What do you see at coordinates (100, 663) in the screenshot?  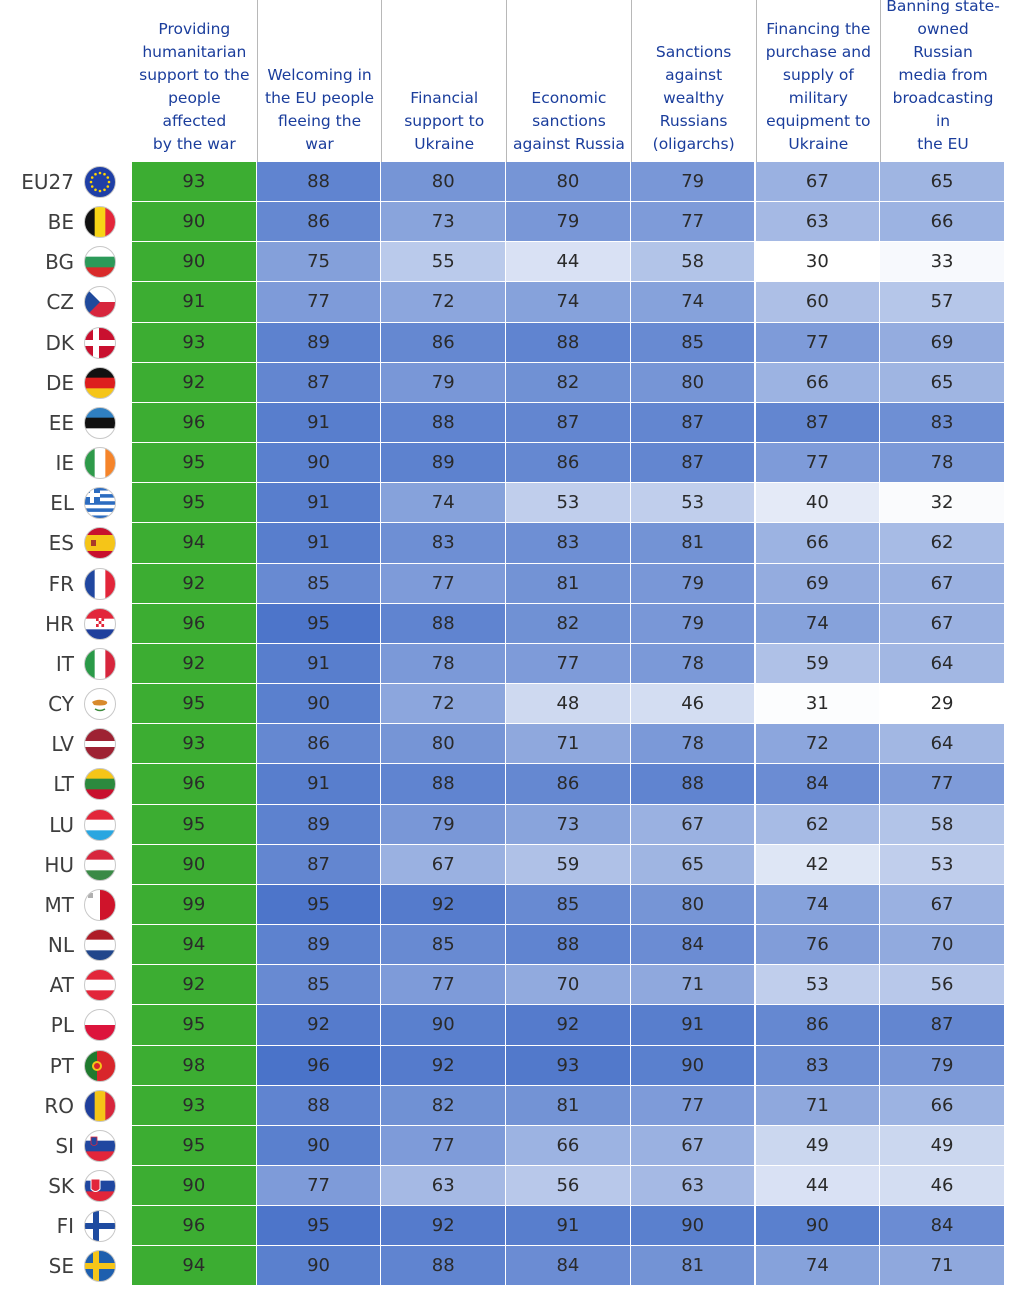 I see `italy-flag-icon` at bounding box center [100, 663].